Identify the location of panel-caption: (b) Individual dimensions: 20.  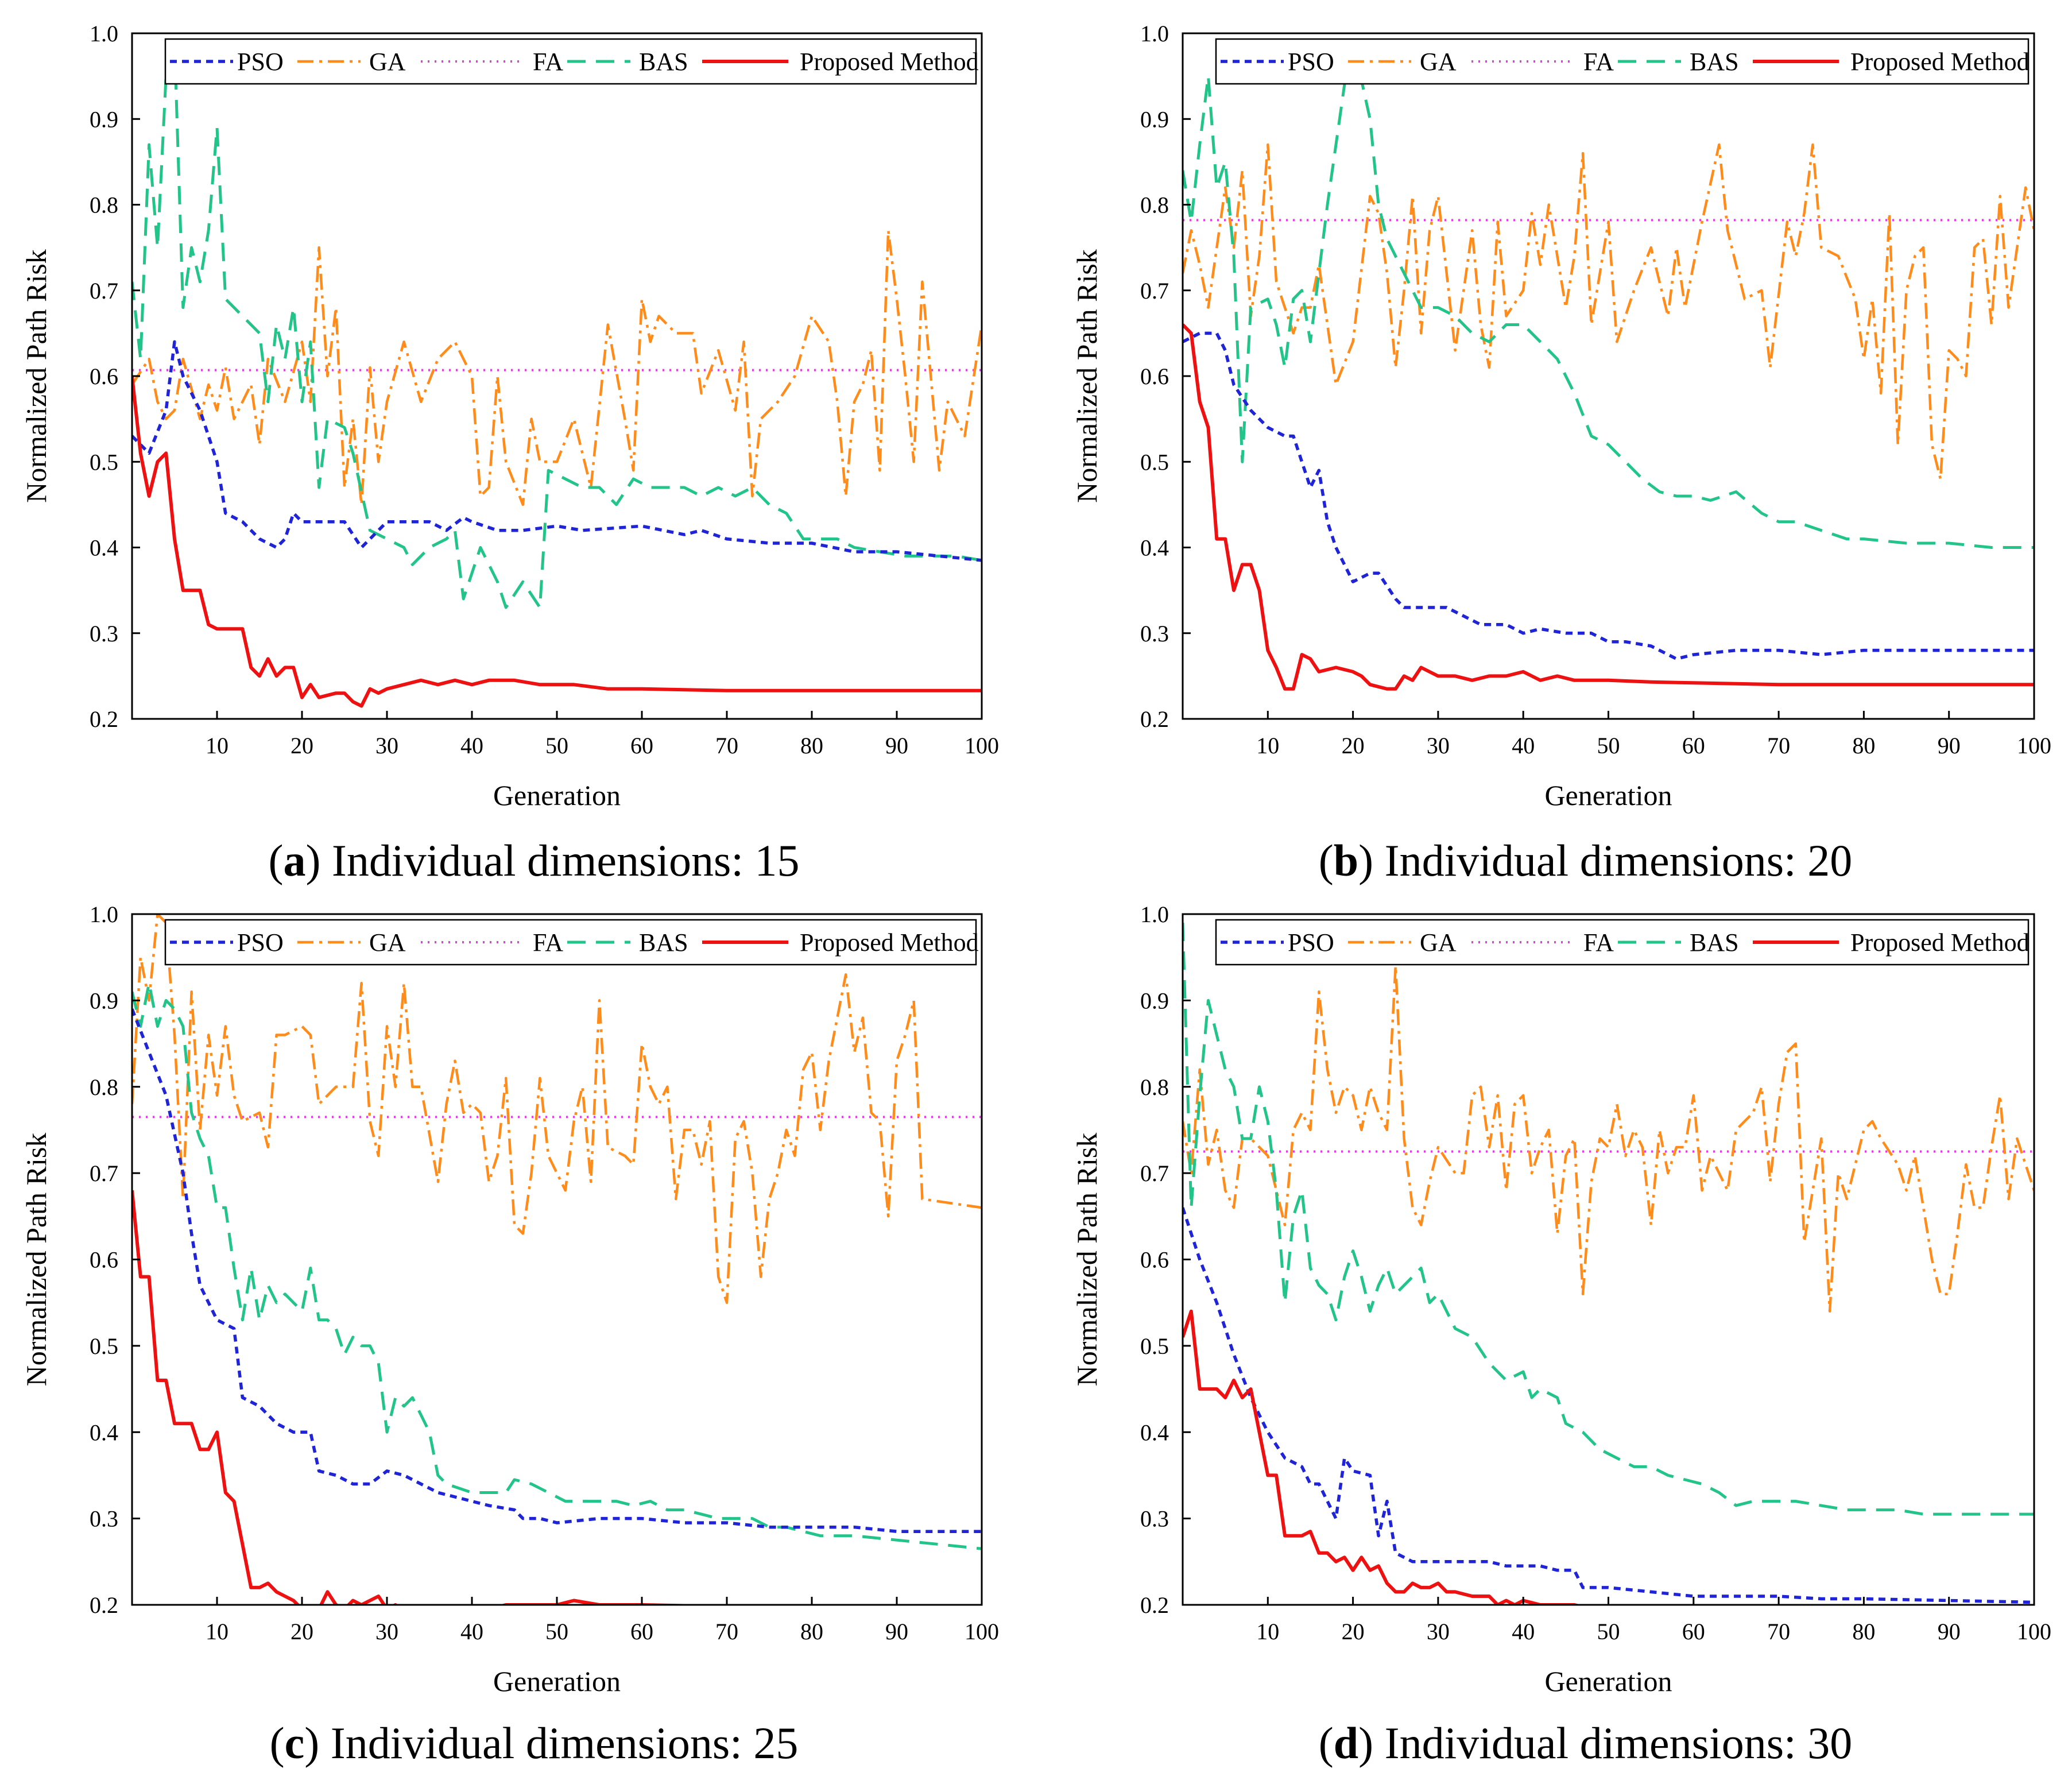
(1585, 860).